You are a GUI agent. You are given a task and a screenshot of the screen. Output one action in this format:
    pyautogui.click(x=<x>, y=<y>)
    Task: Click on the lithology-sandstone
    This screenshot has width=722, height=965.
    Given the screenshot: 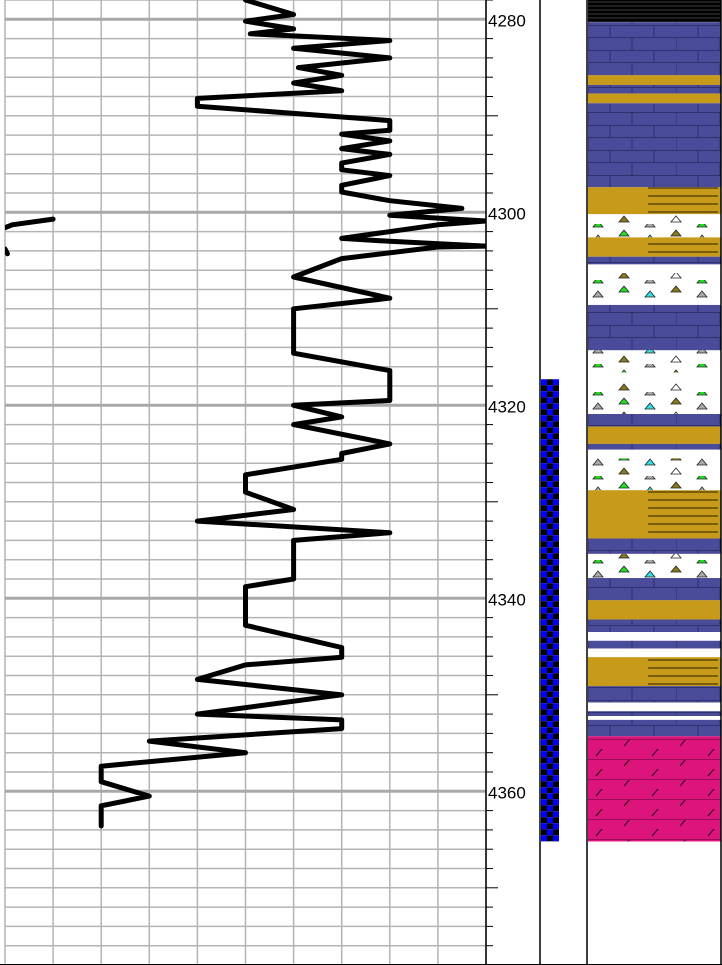 What is the action you would take?
    pyautogui.click(x=654, y=610)
    